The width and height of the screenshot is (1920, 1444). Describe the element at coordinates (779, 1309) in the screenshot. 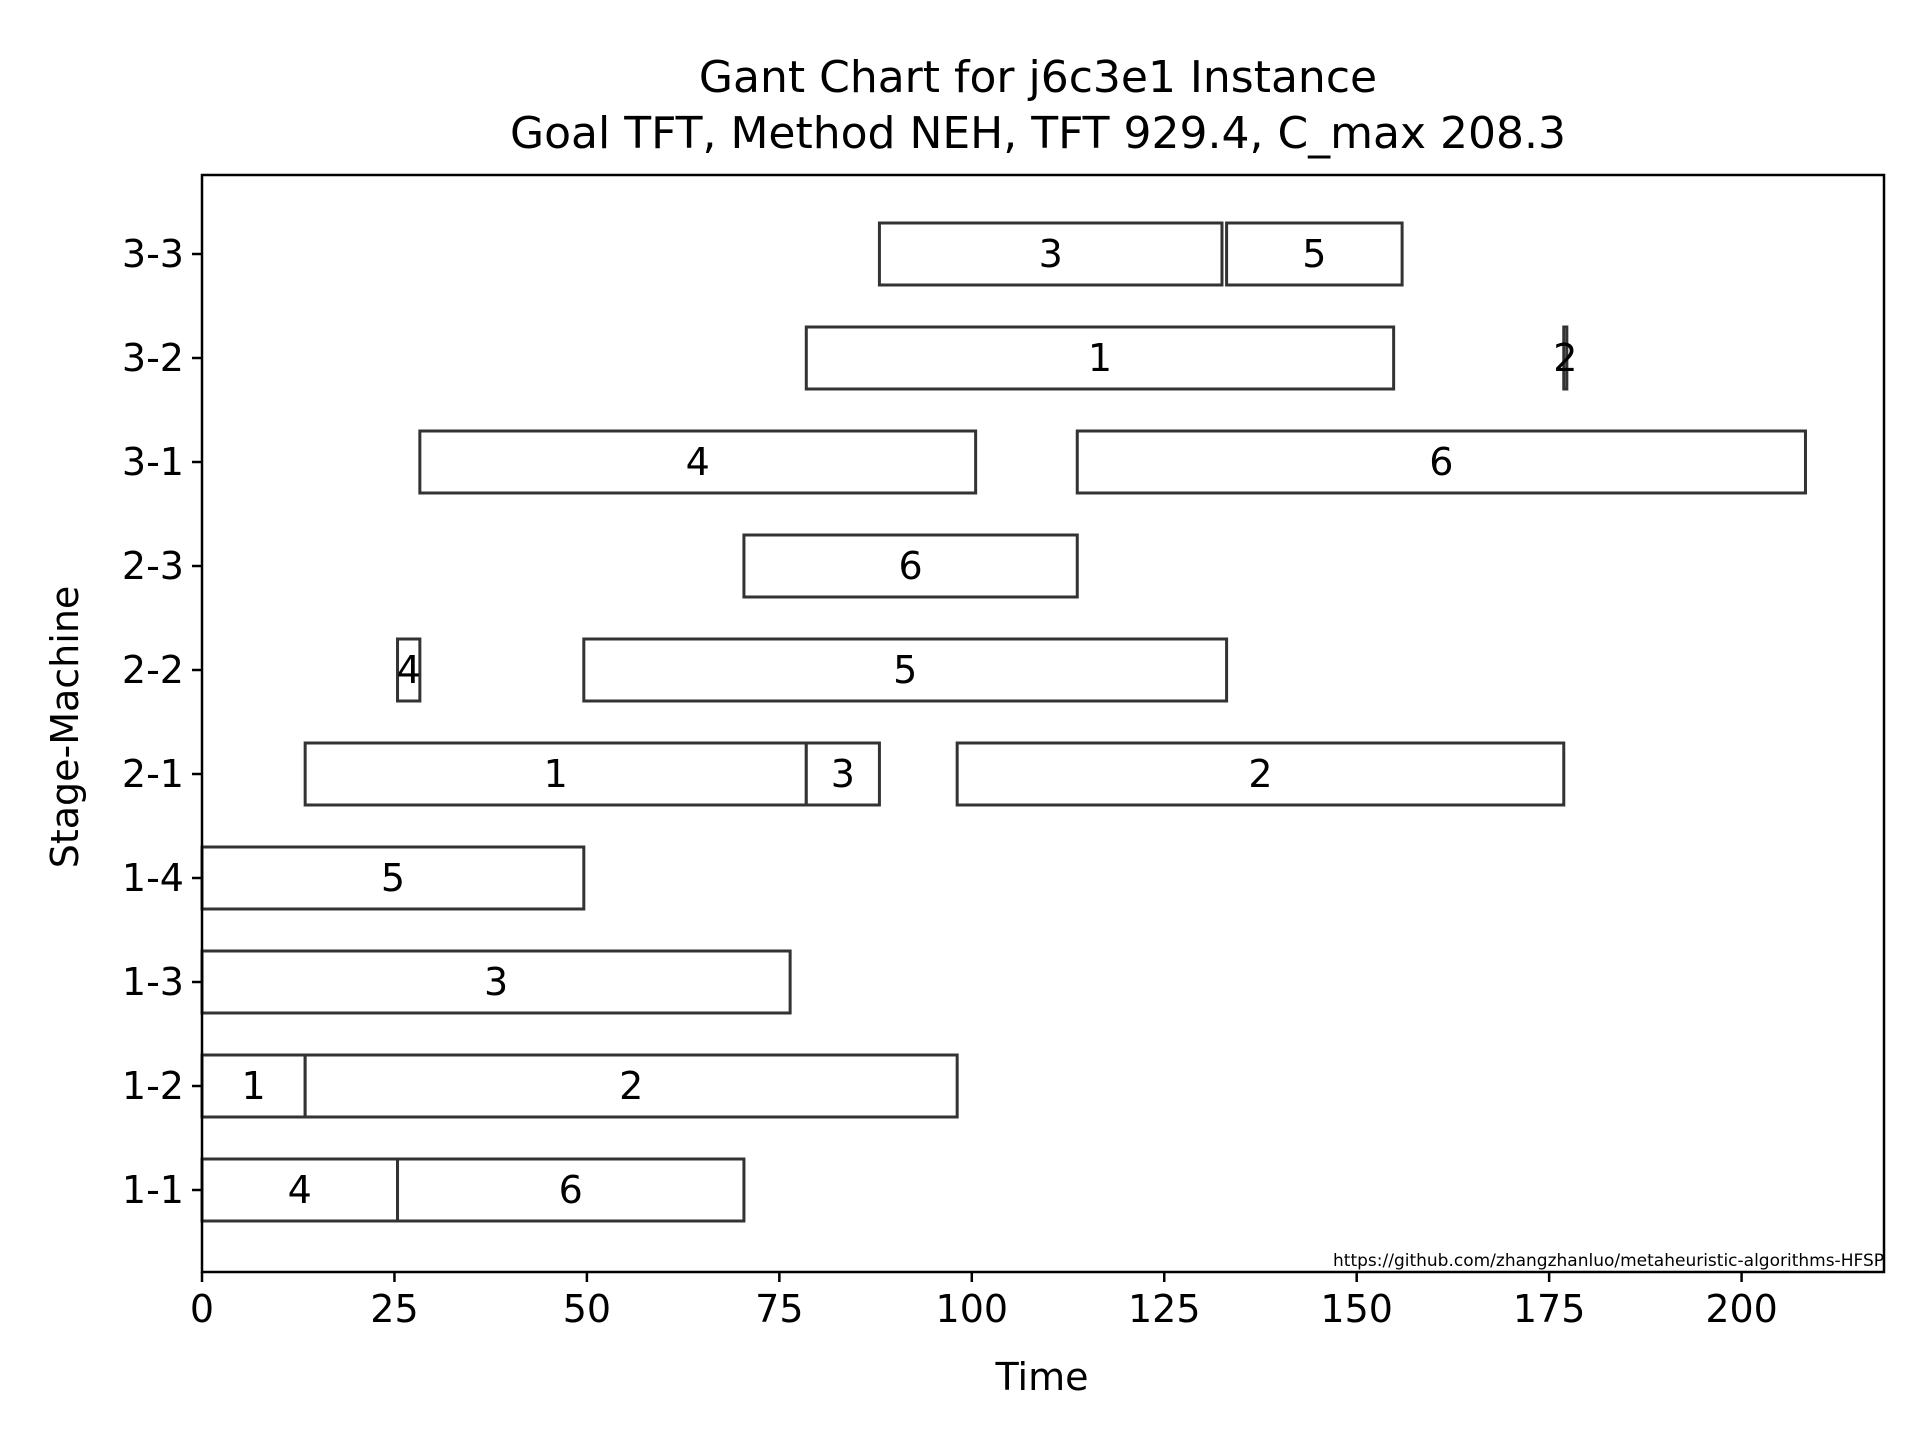

I see `x-tick-label: 75` at that location.